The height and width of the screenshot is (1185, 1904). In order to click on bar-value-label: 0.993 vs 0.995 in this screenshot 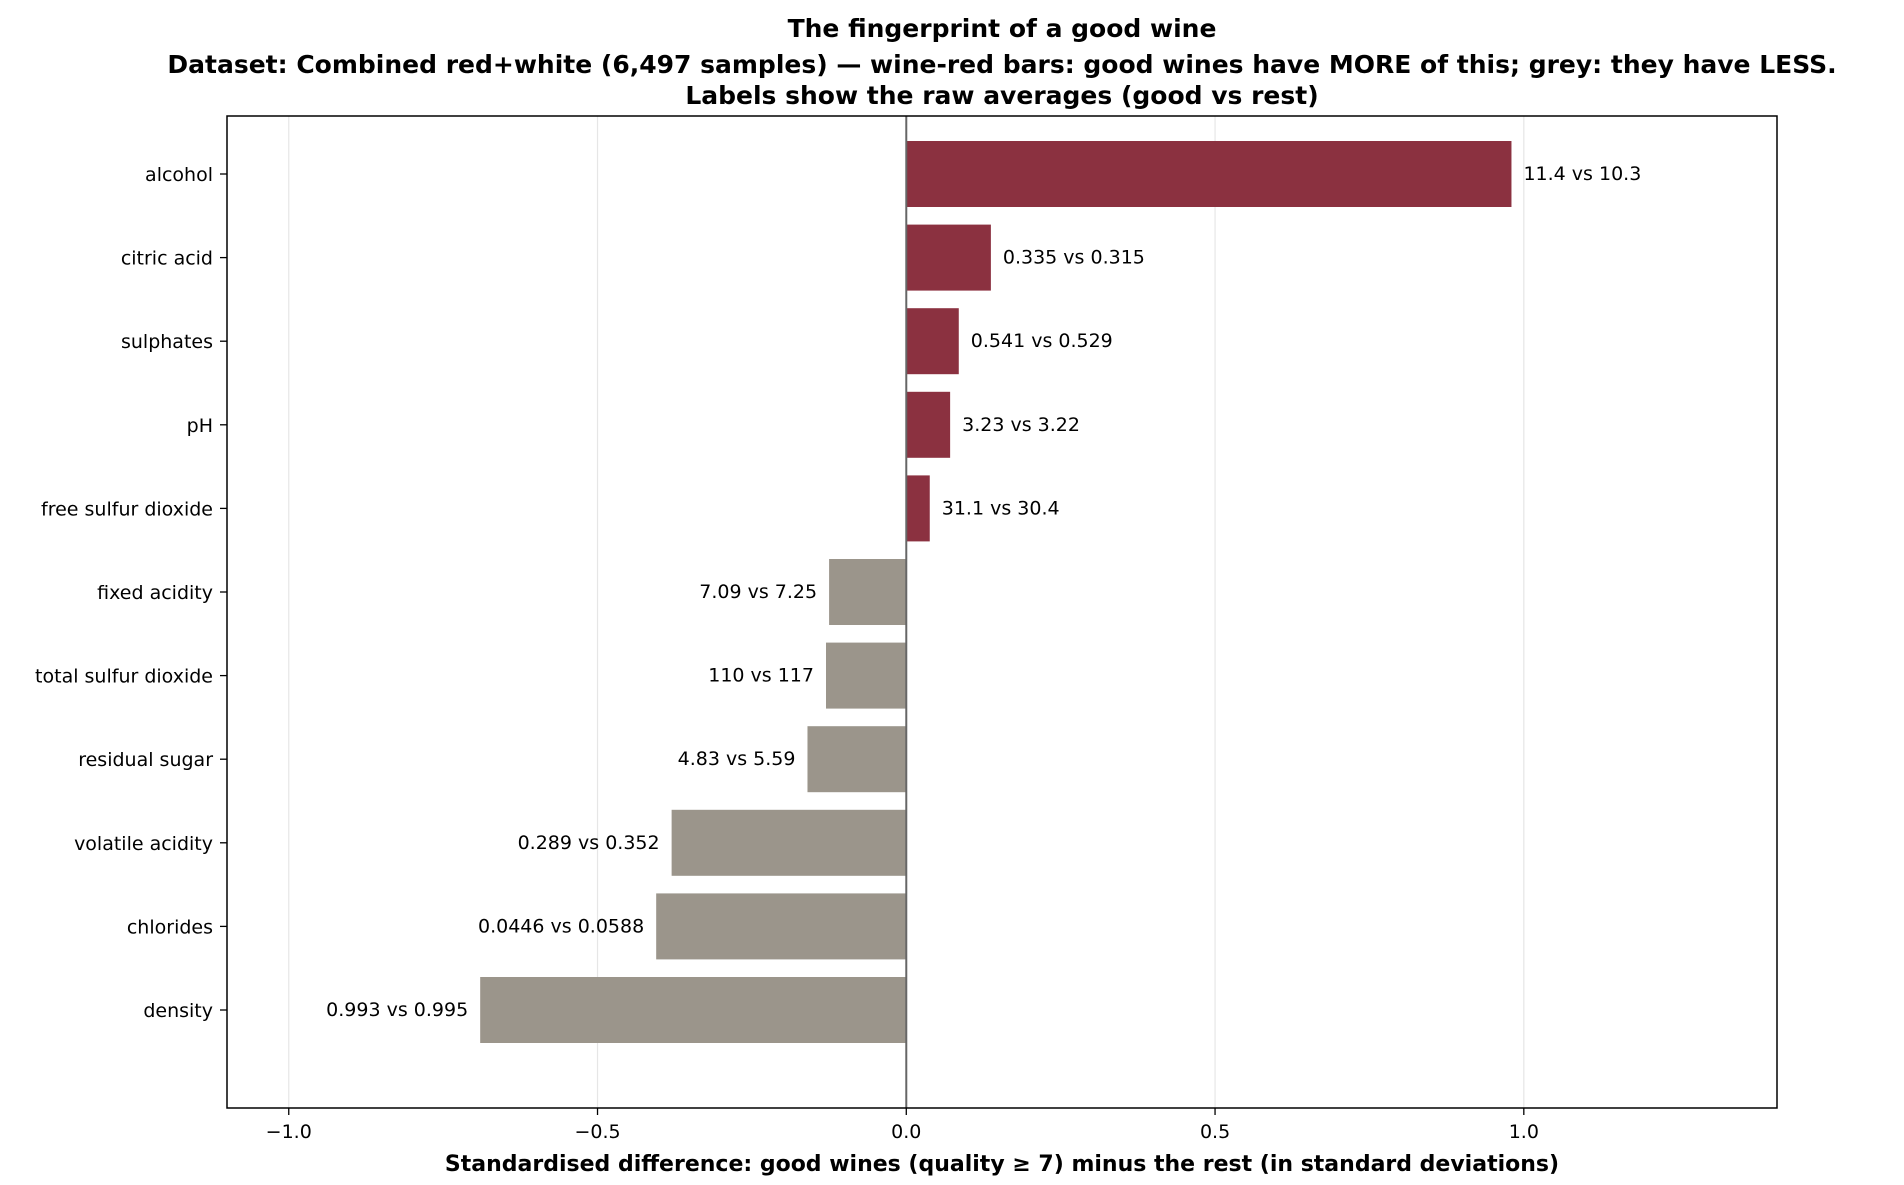, I will do `click(397, 1010)`.